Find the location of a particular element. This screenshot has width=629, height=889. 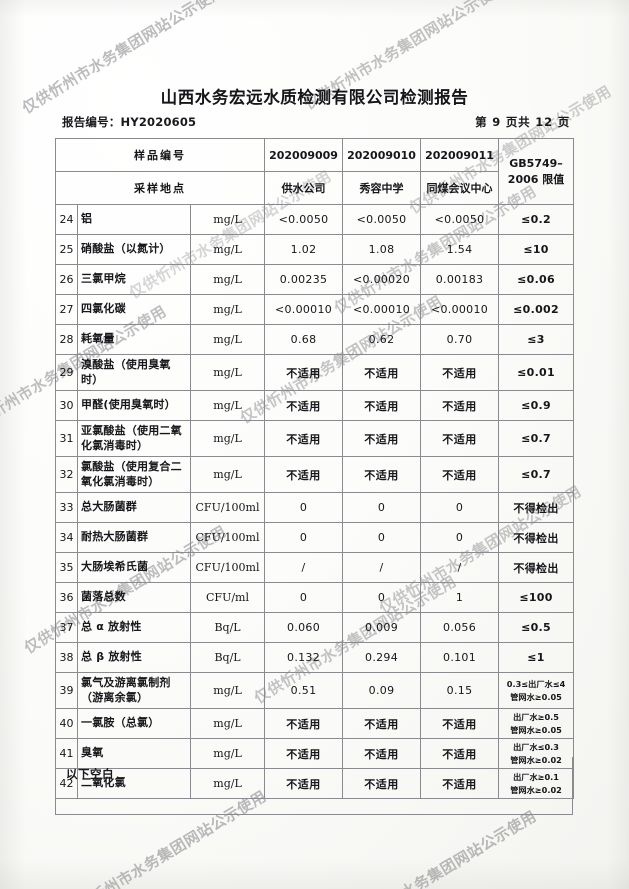

value-sample-2: 0.62 is located at coordinates (382, 339).